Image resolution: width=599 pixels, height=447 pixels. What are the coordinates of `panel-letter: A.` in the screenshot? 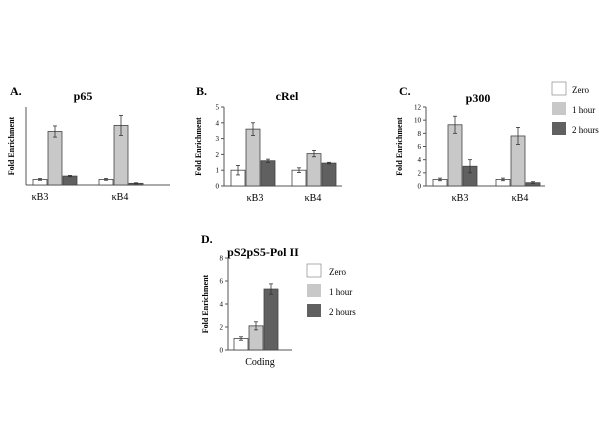 It's located at (16, 91).